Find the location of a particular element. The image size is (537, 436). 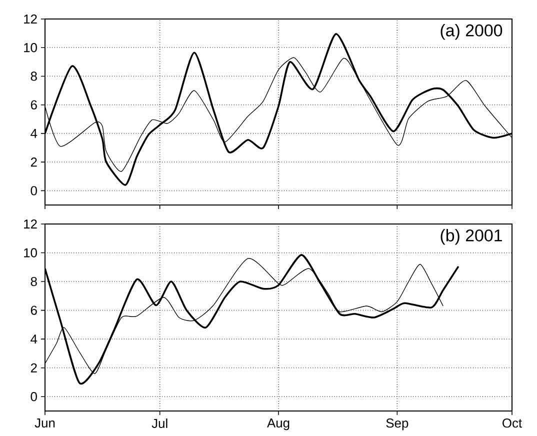

x-tick-label: Aug is located at coordinates (278, 424).